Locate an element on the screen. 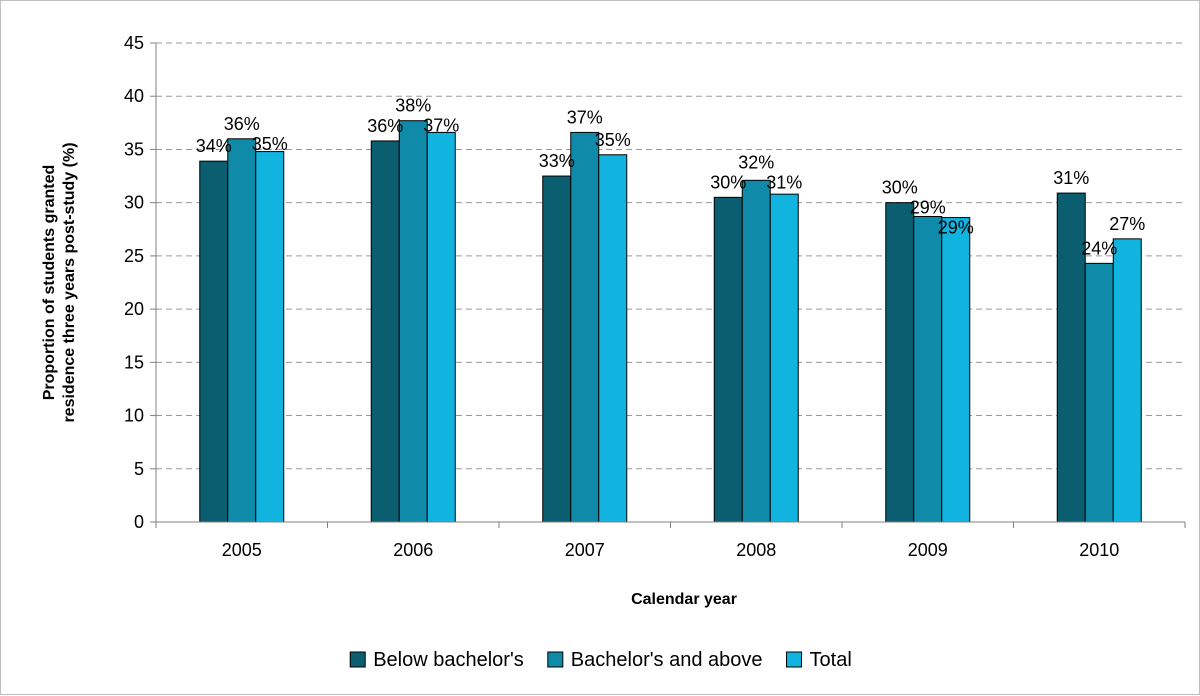 The width and height of the screenshot is (1200, 696). y-tick-label: 15 is located at coordinates (134, 362).